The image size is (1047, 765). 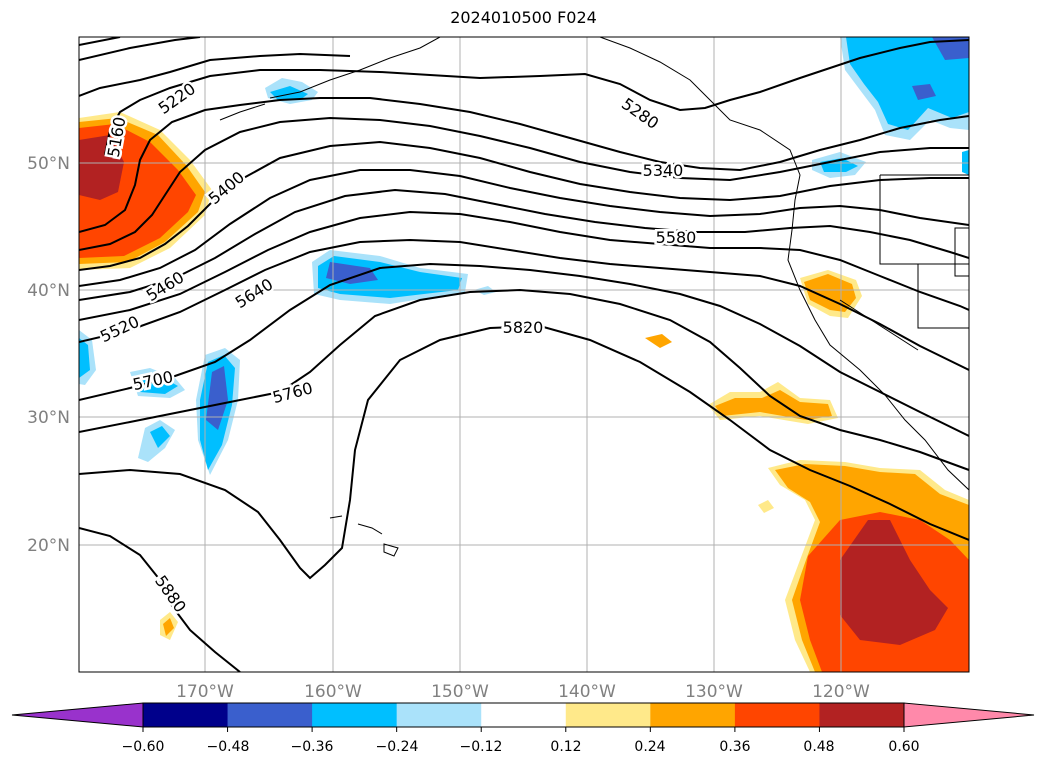 I want to click on contour-label-5340: 5340, so click(x=663, y=170).